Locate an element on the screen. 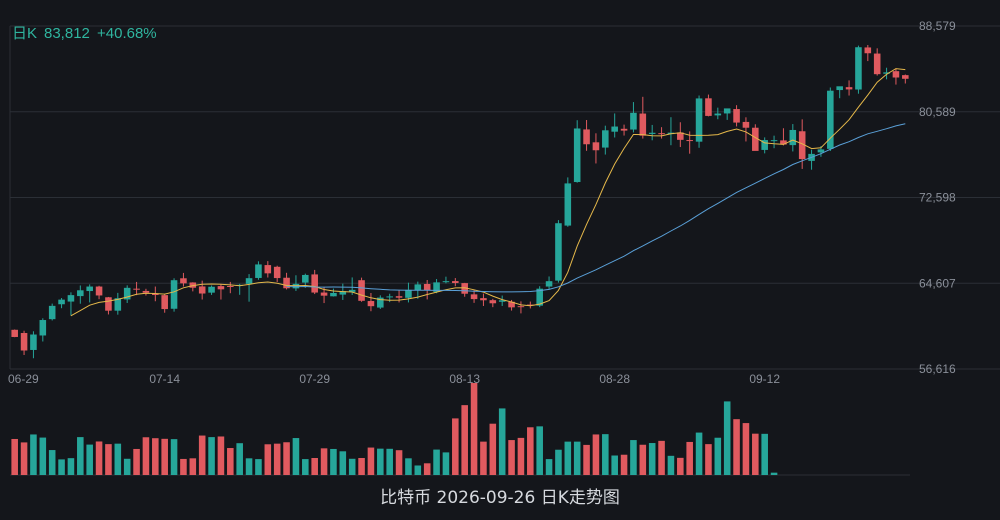 The width and height of the screenshot is (1000, 520). x-tick-label: 08-13 is located at coordinates (464, 379).